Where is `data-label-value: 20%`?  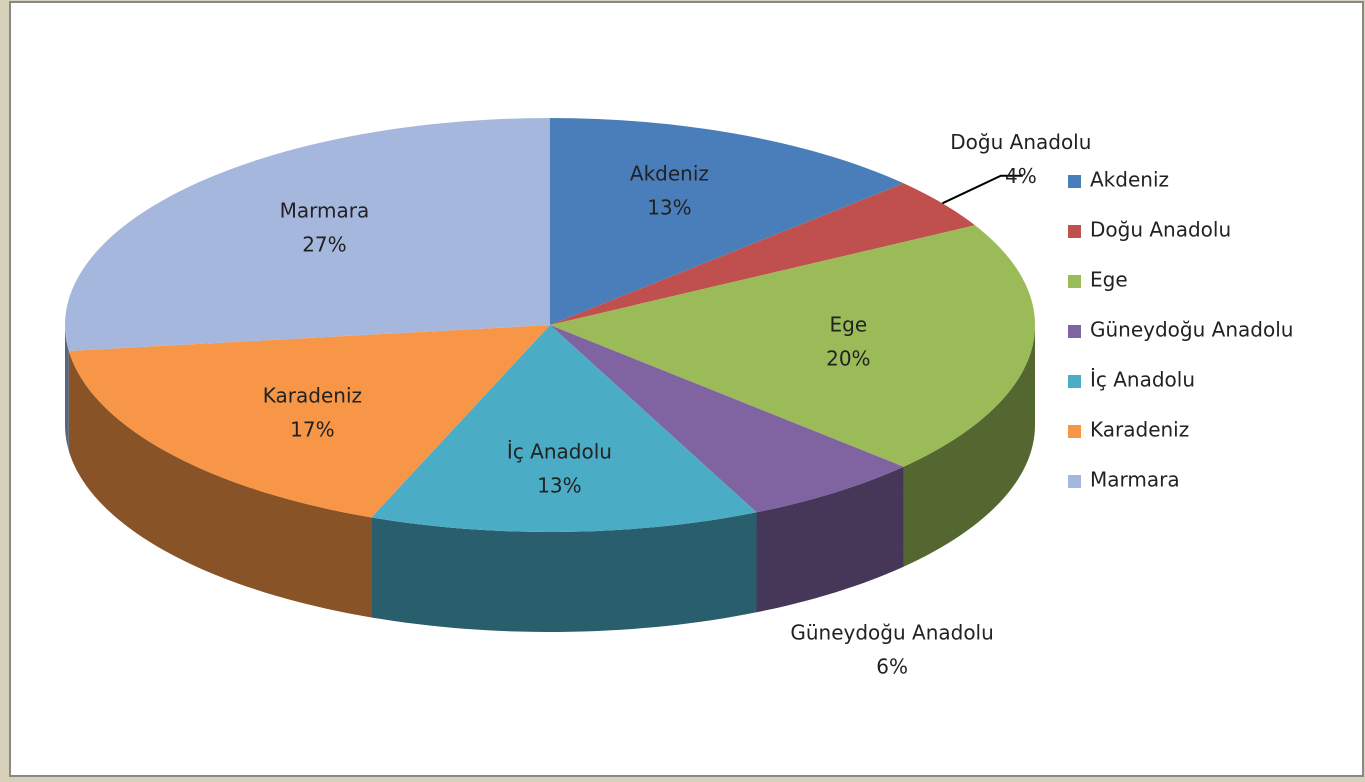
data-label-value: 20% is located at coordinates (848, 359).